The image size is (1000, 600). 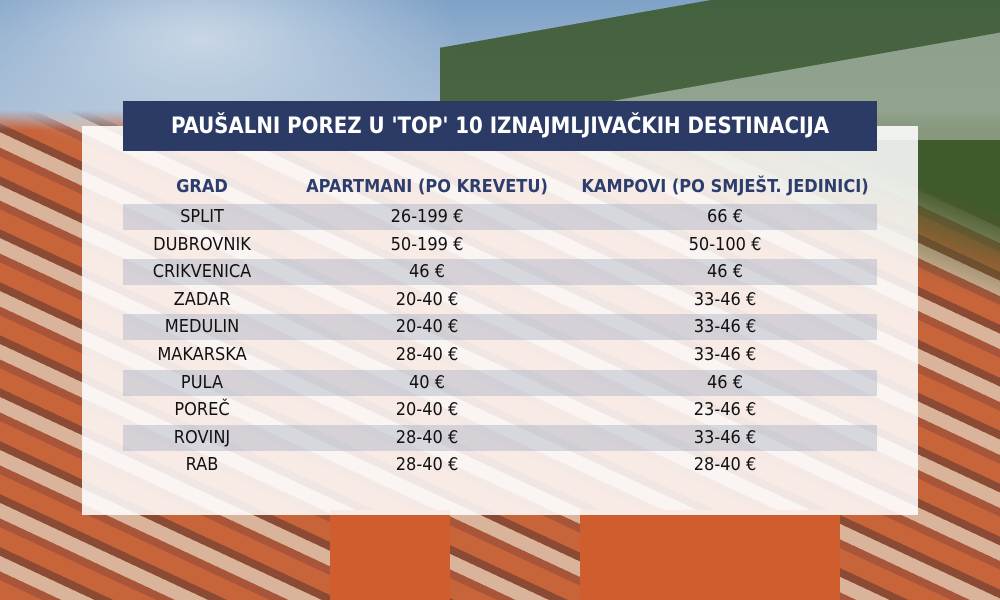 I want to click on table-cell: CRIKVENICA, so click(x=202, y=272).